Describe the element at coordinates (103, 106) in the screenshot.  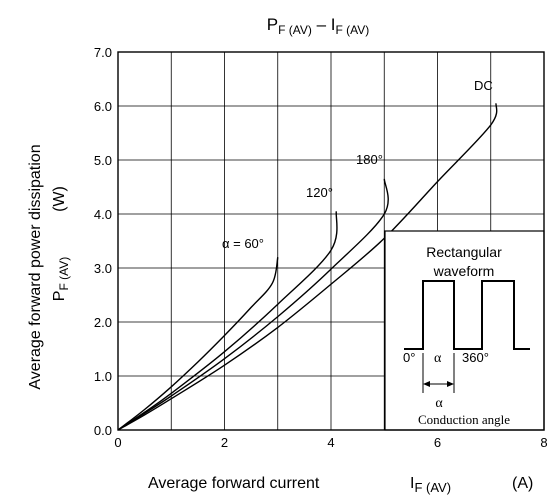
I see `y-tick-label: 6.0` at that location.